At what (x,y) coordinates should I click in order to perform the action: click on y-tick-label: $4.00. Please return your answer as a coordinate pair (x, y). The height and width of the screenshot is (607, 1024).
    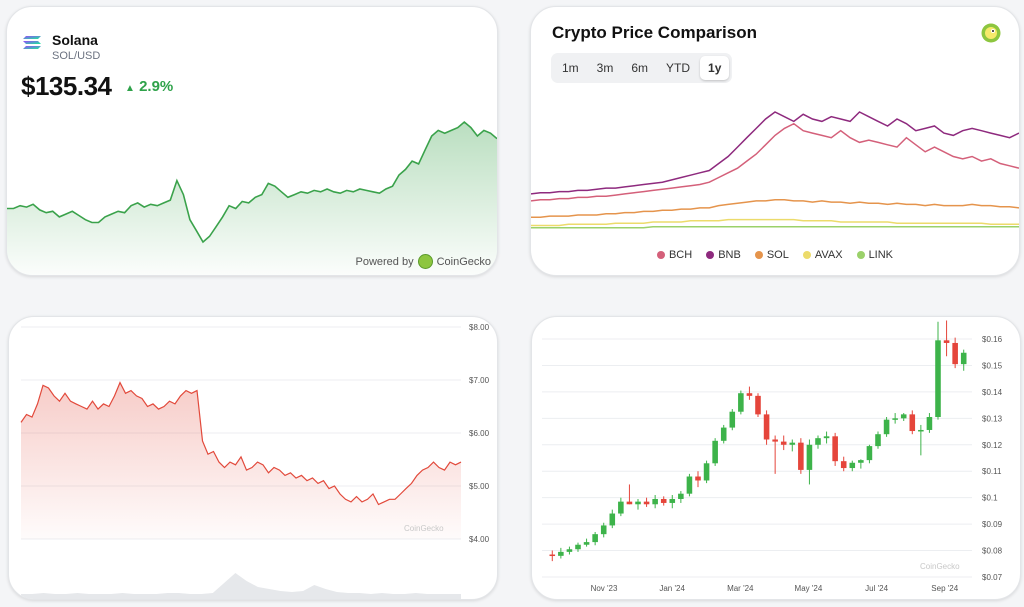
    Looking at the image, I should click on (479, 539).